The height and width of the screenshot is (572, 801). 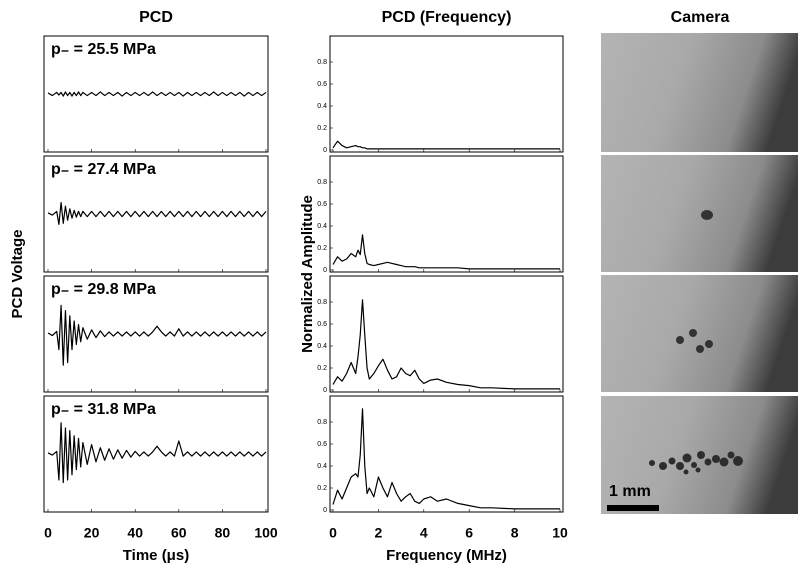 I want to click on column-title: Camera, so click(x=700, y=17).